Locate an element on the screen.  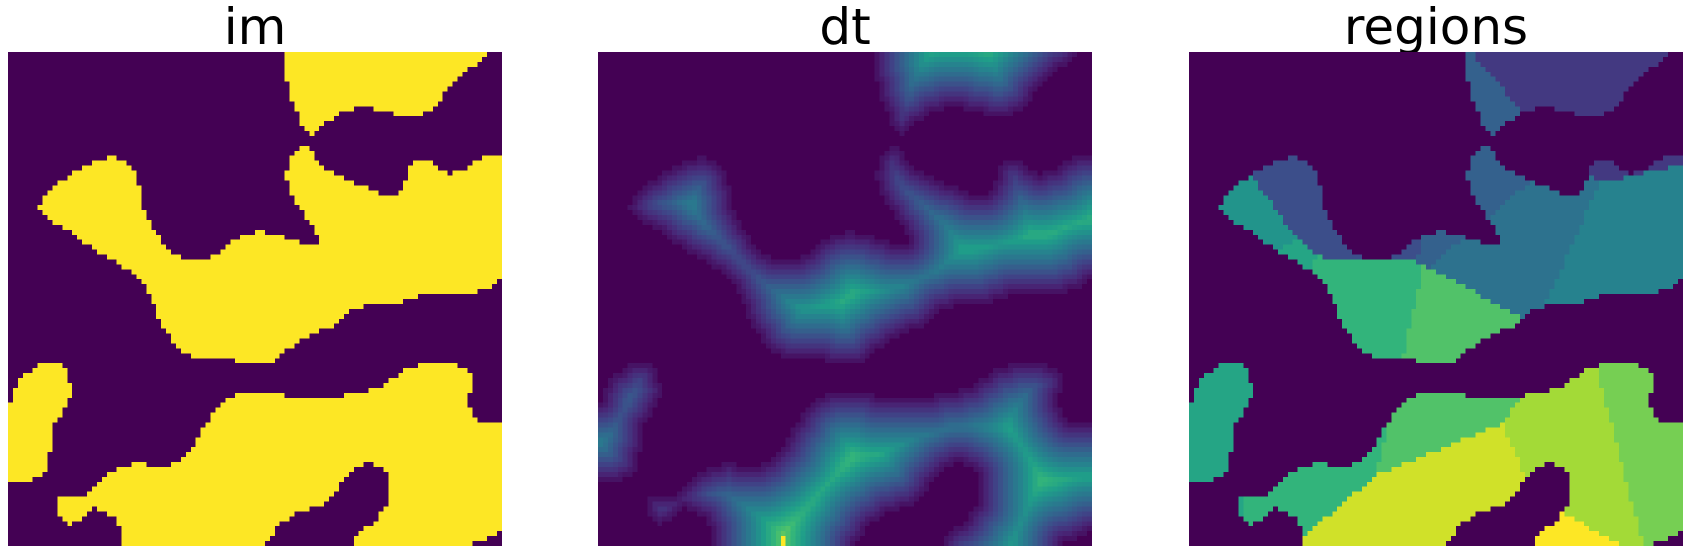
panel-title-im: im is located at coordinates (255, 28).